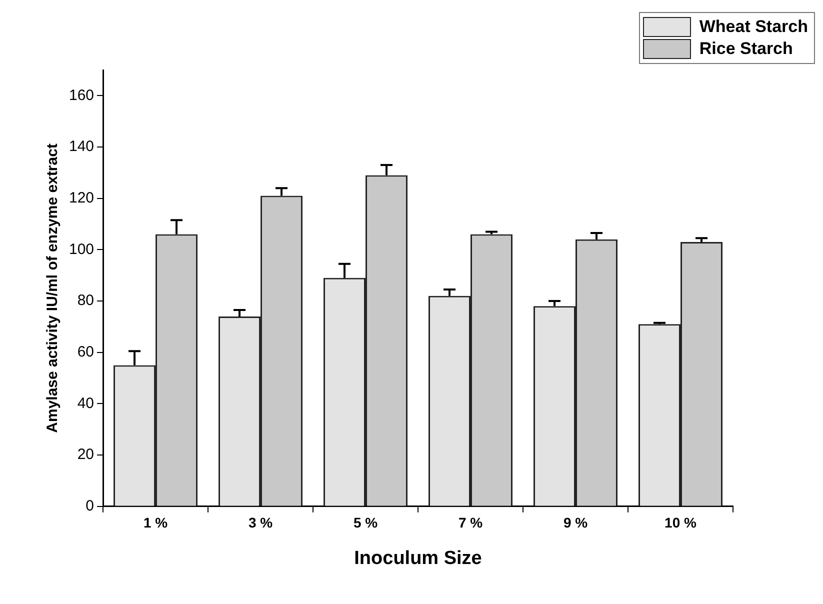 The image size is (823, 604). Describe the element at coordinates (746, 49) in the screenshot. I see `legend-label: Rice Starch` at that location.